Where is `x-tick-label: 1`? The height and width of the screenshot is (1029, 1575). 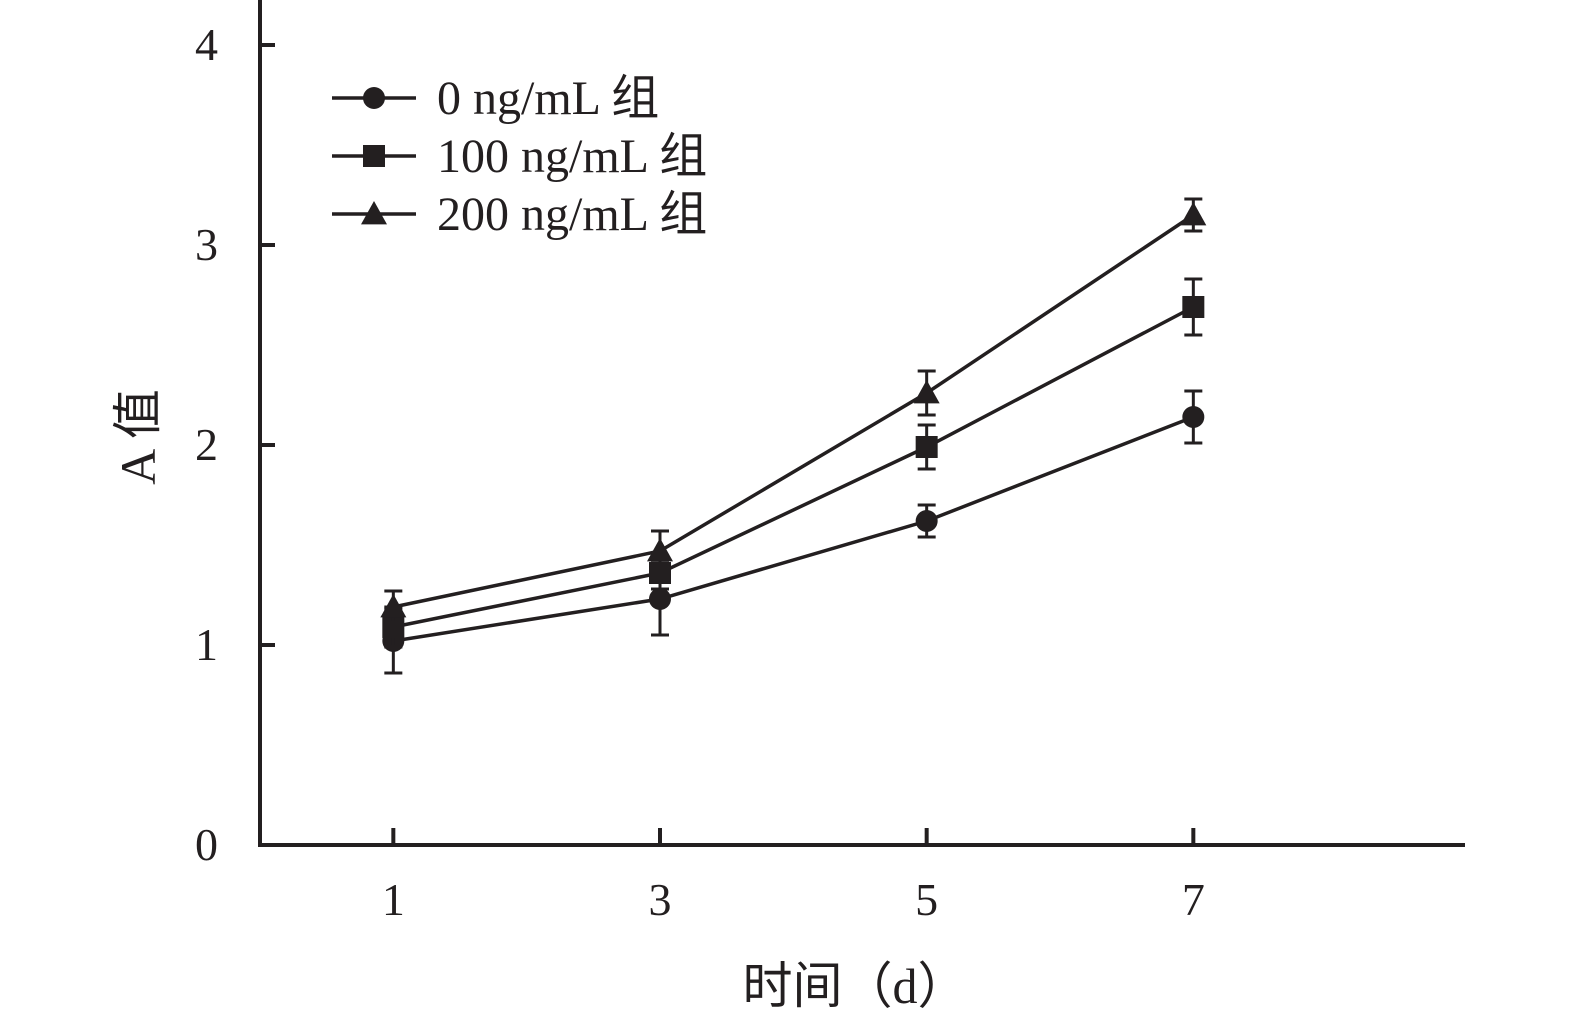
x-tick-label: 1 is located at coordinates (393, 899).